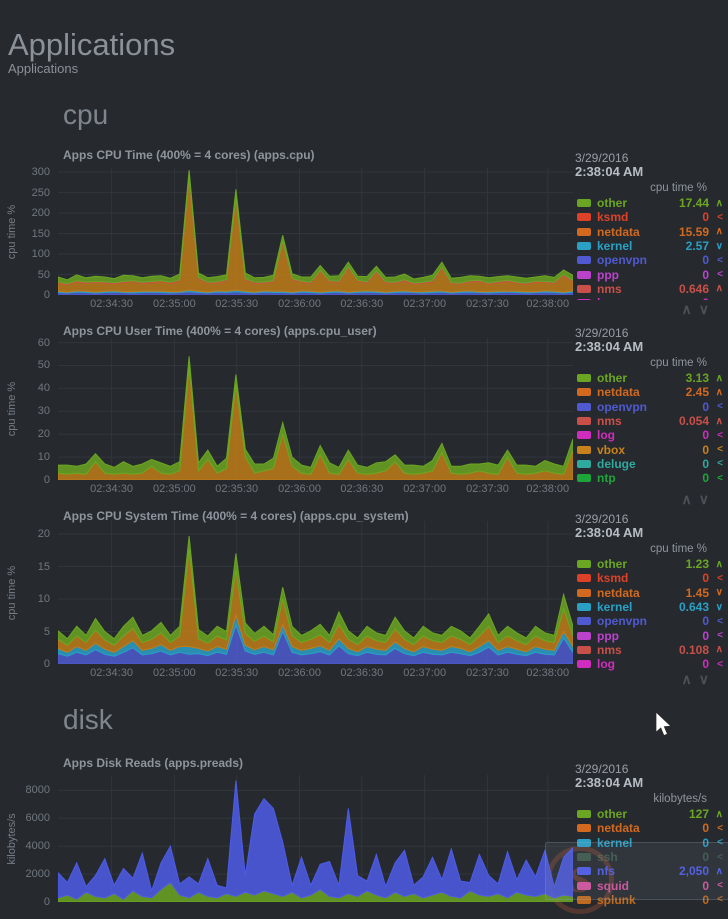 This screenshot has width=728, height=919. Describe the element at coordinates (609, 421) in the screenshot. I see `legend-label: nms` at that location.